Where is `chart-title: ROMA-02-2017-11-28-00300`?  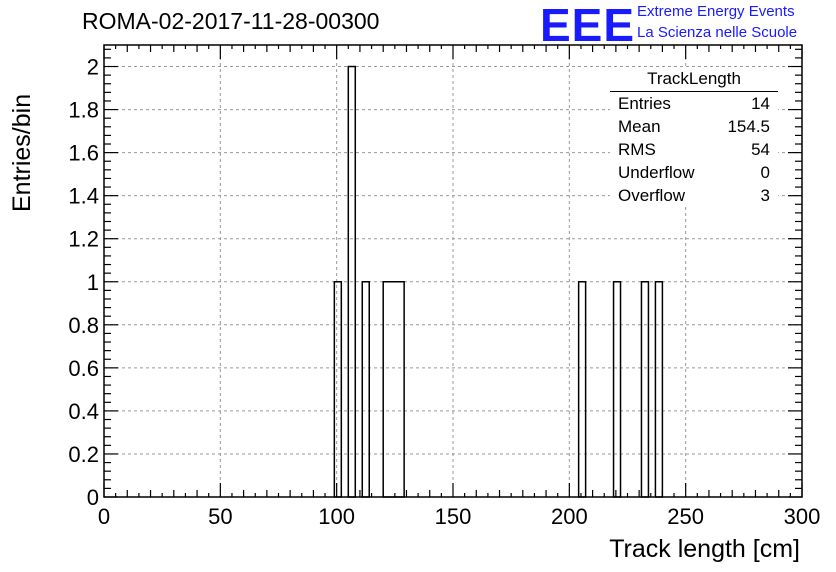 chart-title: ROMA-02-2017-11-28-00300 is located at coordinates (231, 21).